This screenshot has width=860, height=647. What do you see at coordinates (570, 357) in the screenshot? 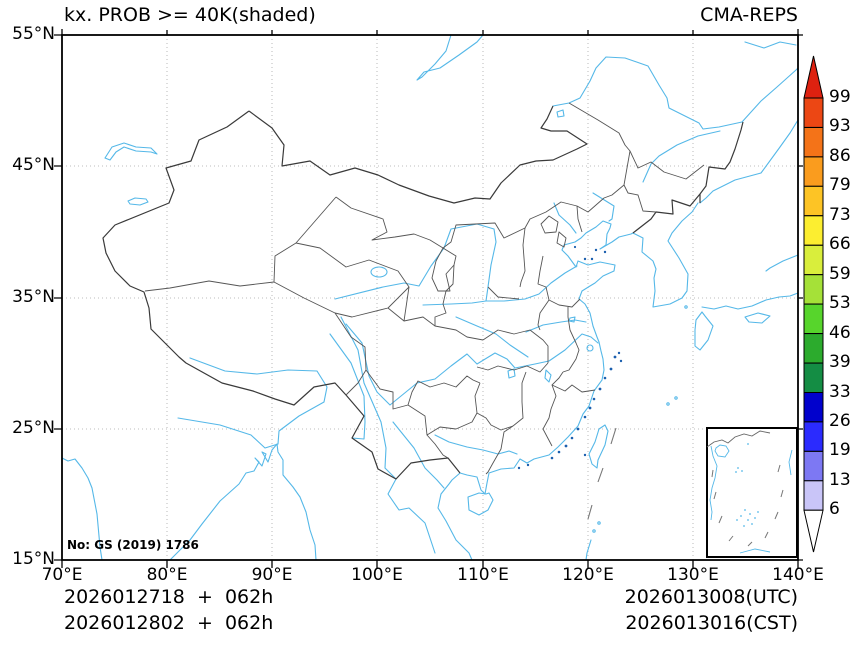
I see `island-specks-layer` at bounding box center [570, 357].